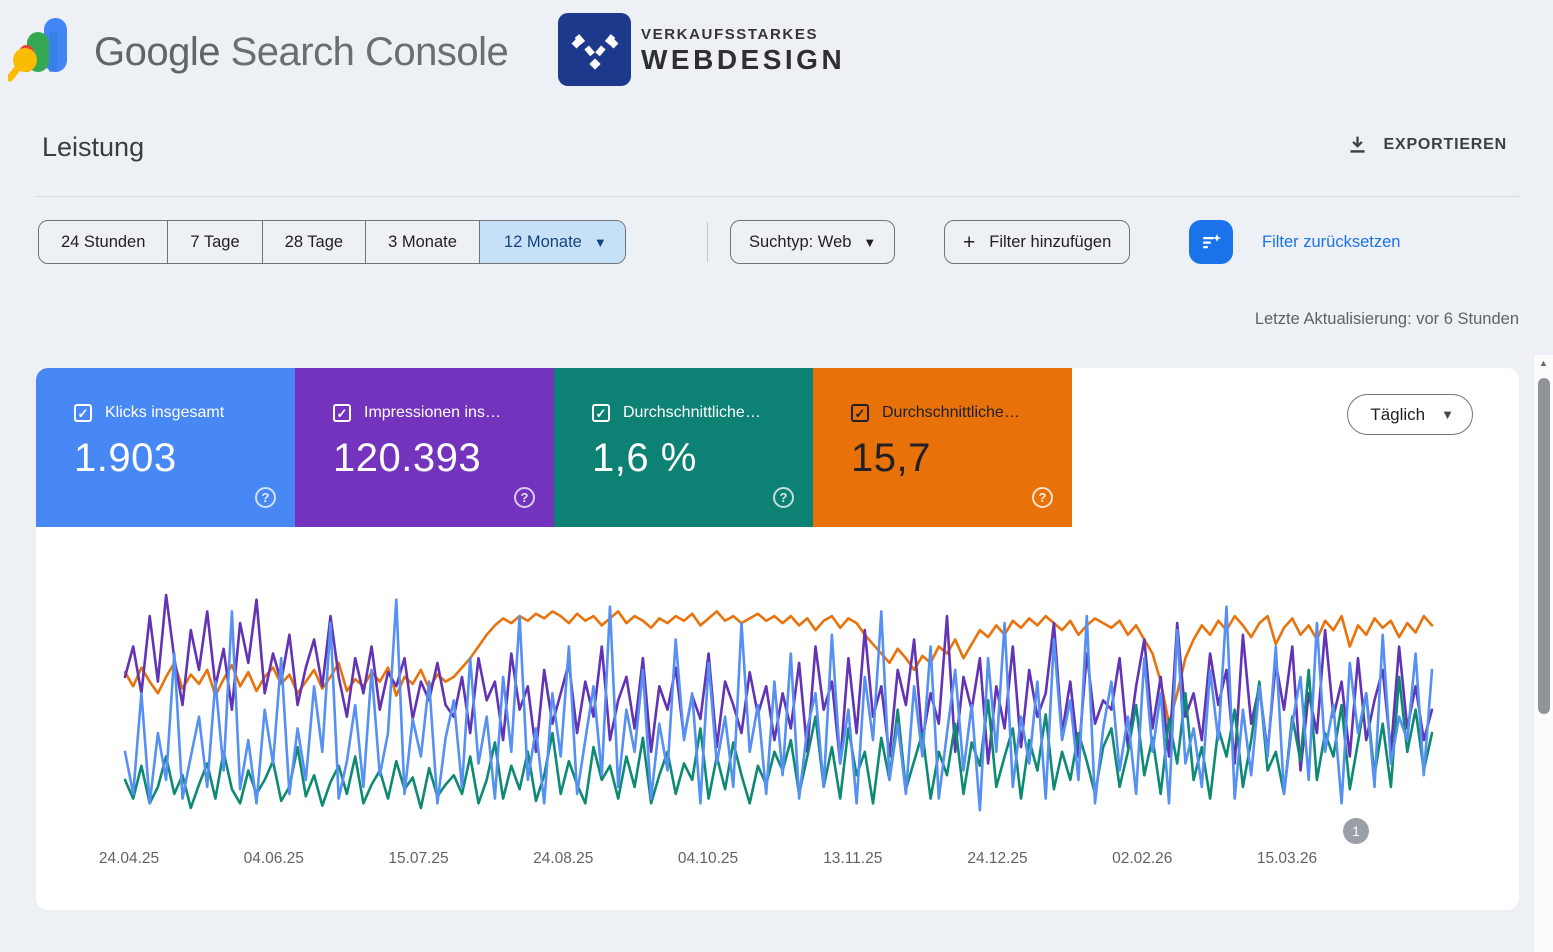 This screenshot has height=952, width=1553. What do you see at coordinates (313, 242) in the screenshot?
I see `tab-28-tage: 28 Tage` at bounding box center [313, 242].